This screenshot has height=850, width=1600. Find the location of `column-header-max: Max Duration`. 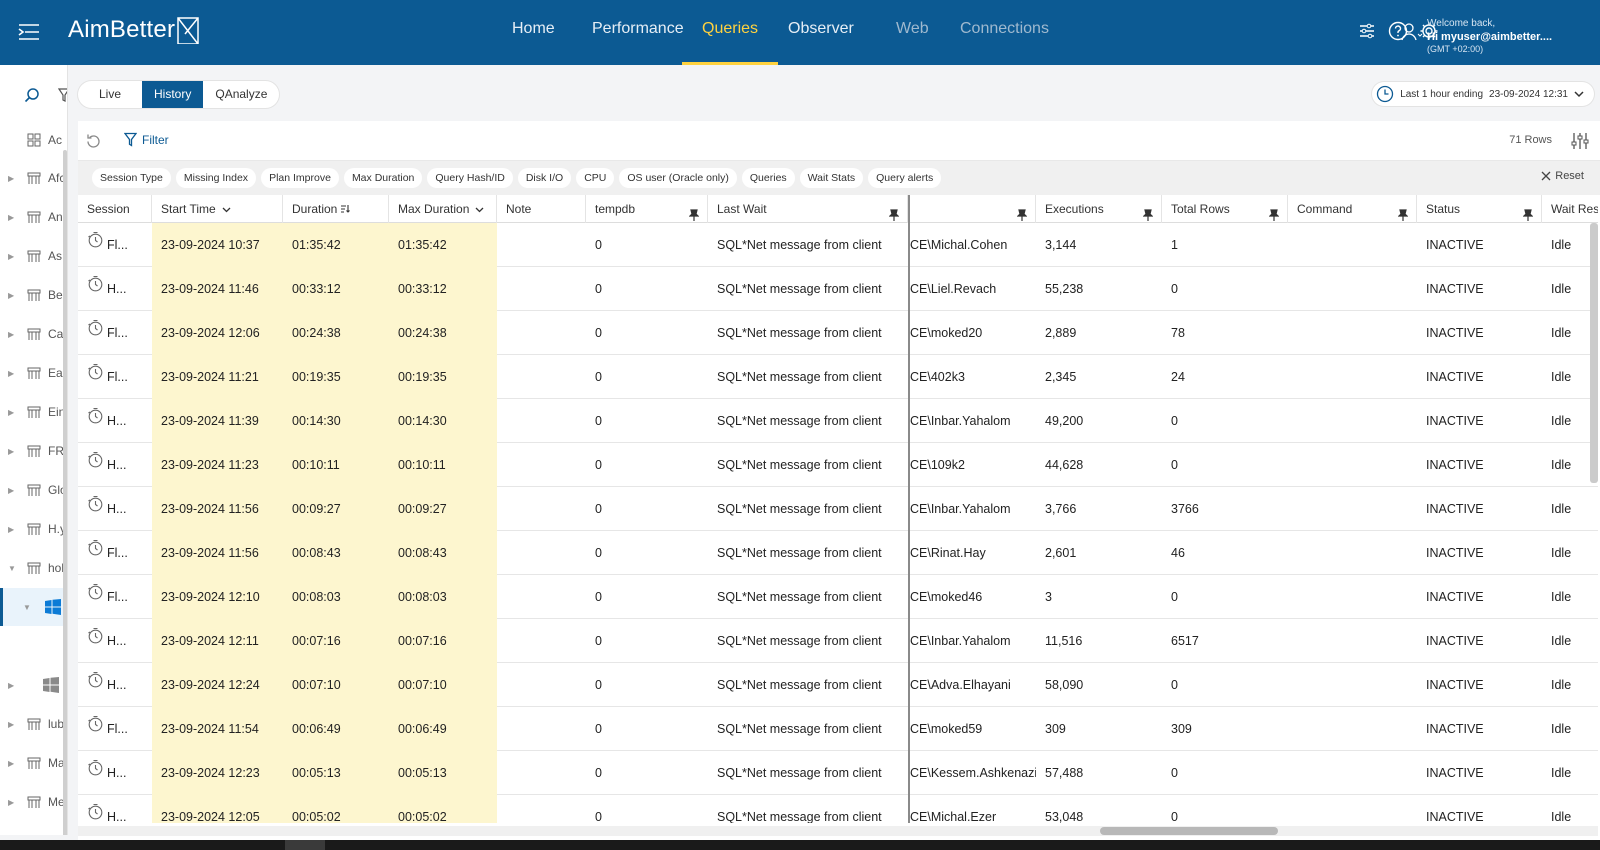

column-header-max: Max Duration is located at coordinates (443, 209).